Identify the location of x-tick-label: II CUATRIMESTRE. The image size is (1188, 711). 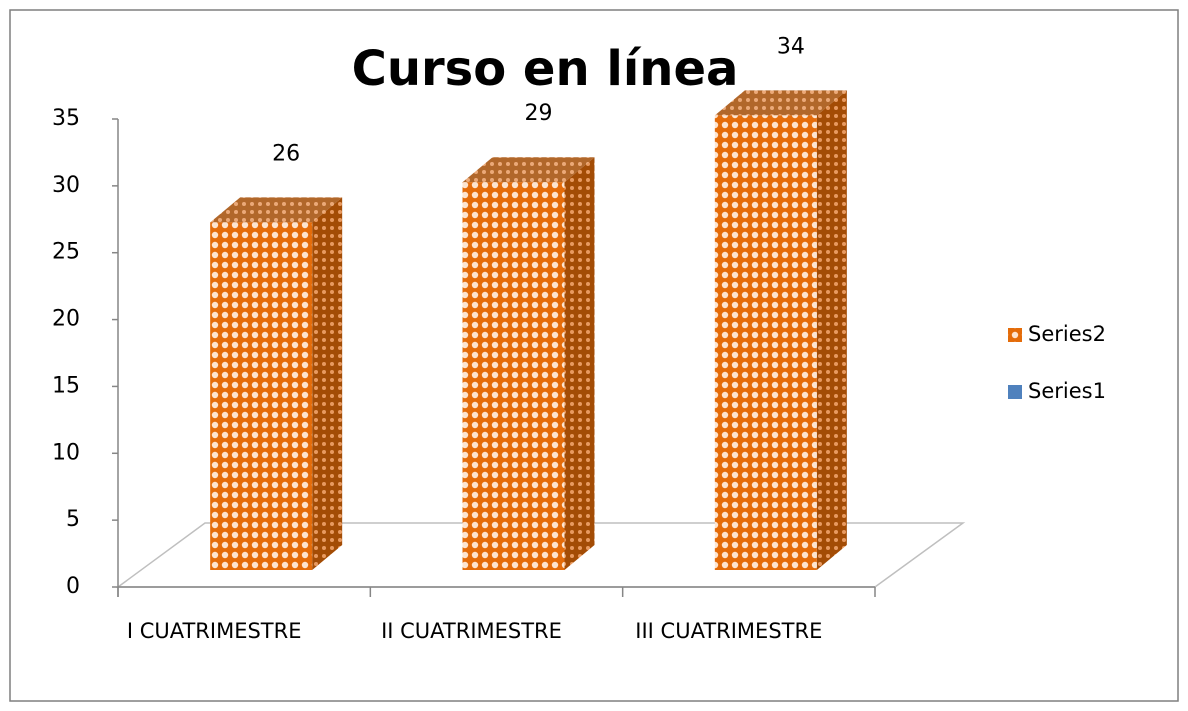
(471, 631).